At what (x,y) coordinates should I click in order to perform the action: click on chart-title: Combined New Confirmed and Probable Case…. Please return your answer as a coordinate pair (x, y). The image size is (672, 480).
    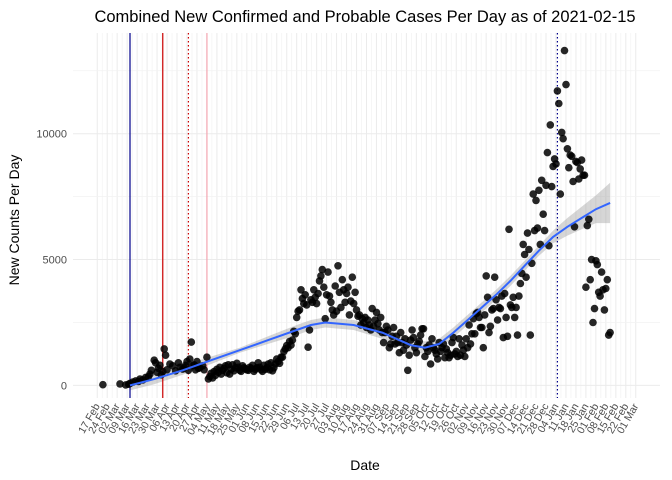
    Looking at the image, I should click on (364, 17).